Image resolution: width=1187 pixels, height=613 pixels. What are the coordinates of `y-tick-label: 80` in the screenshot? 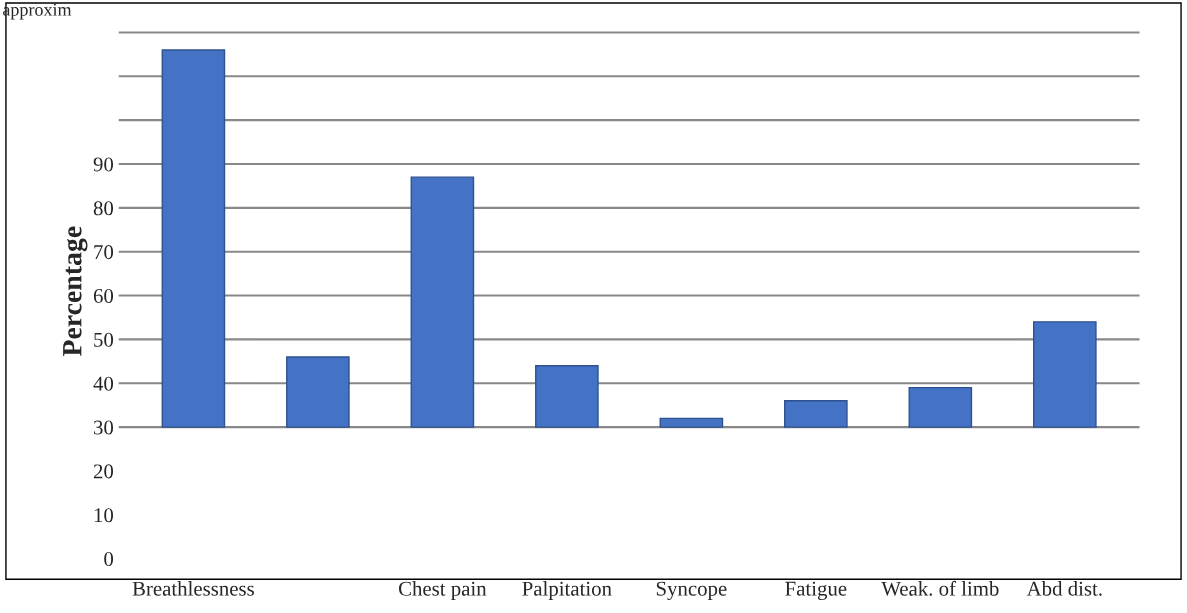 It's located at (103, 208).